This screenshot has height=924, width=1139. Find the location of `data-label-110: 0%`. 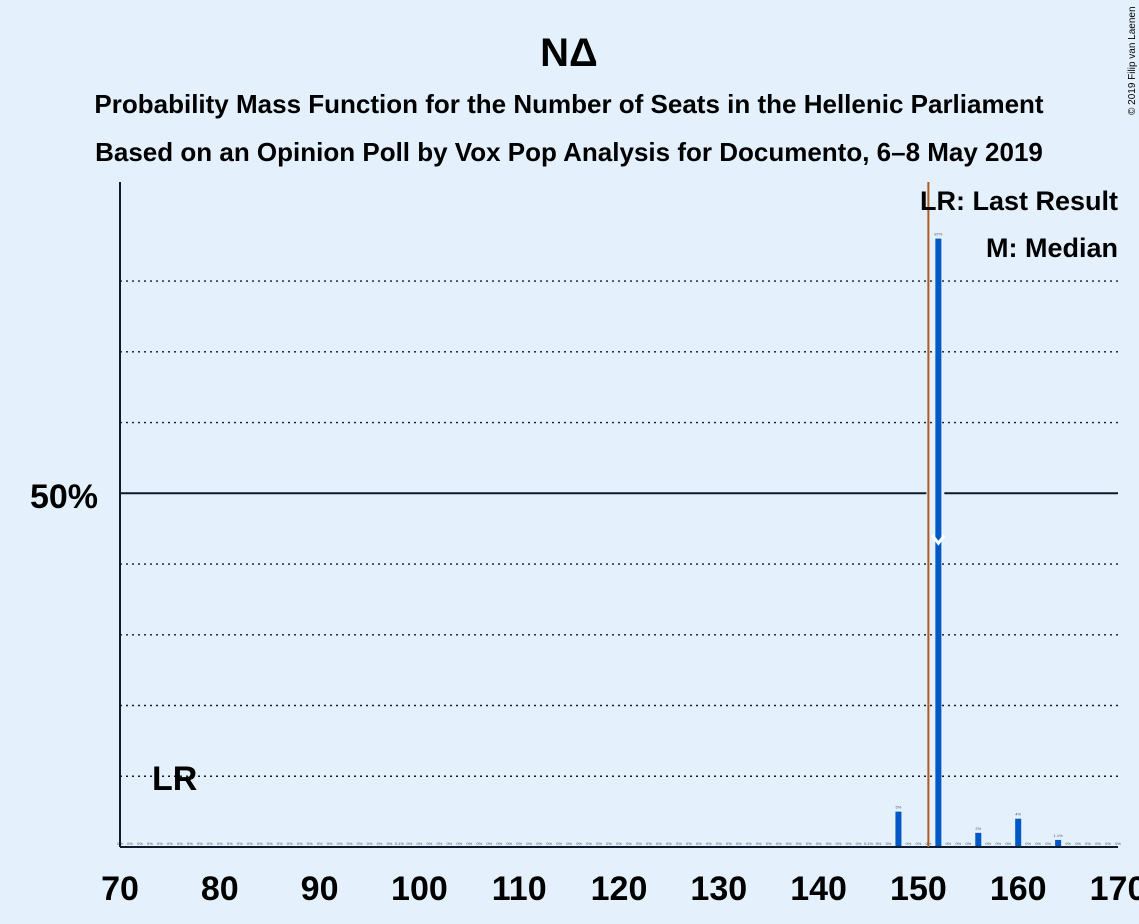

data-label-110: 0% is located at coordinates (519, 843).